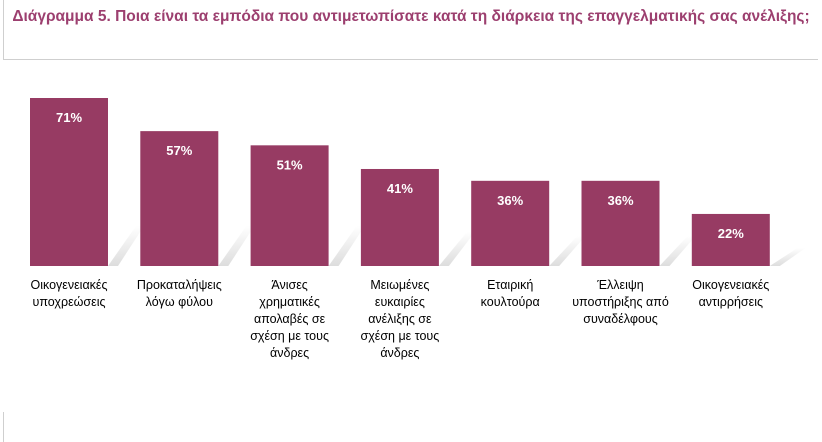 This screenshot has width=822, height=442. I want to click on data-label: 71%, so click(69, 117).